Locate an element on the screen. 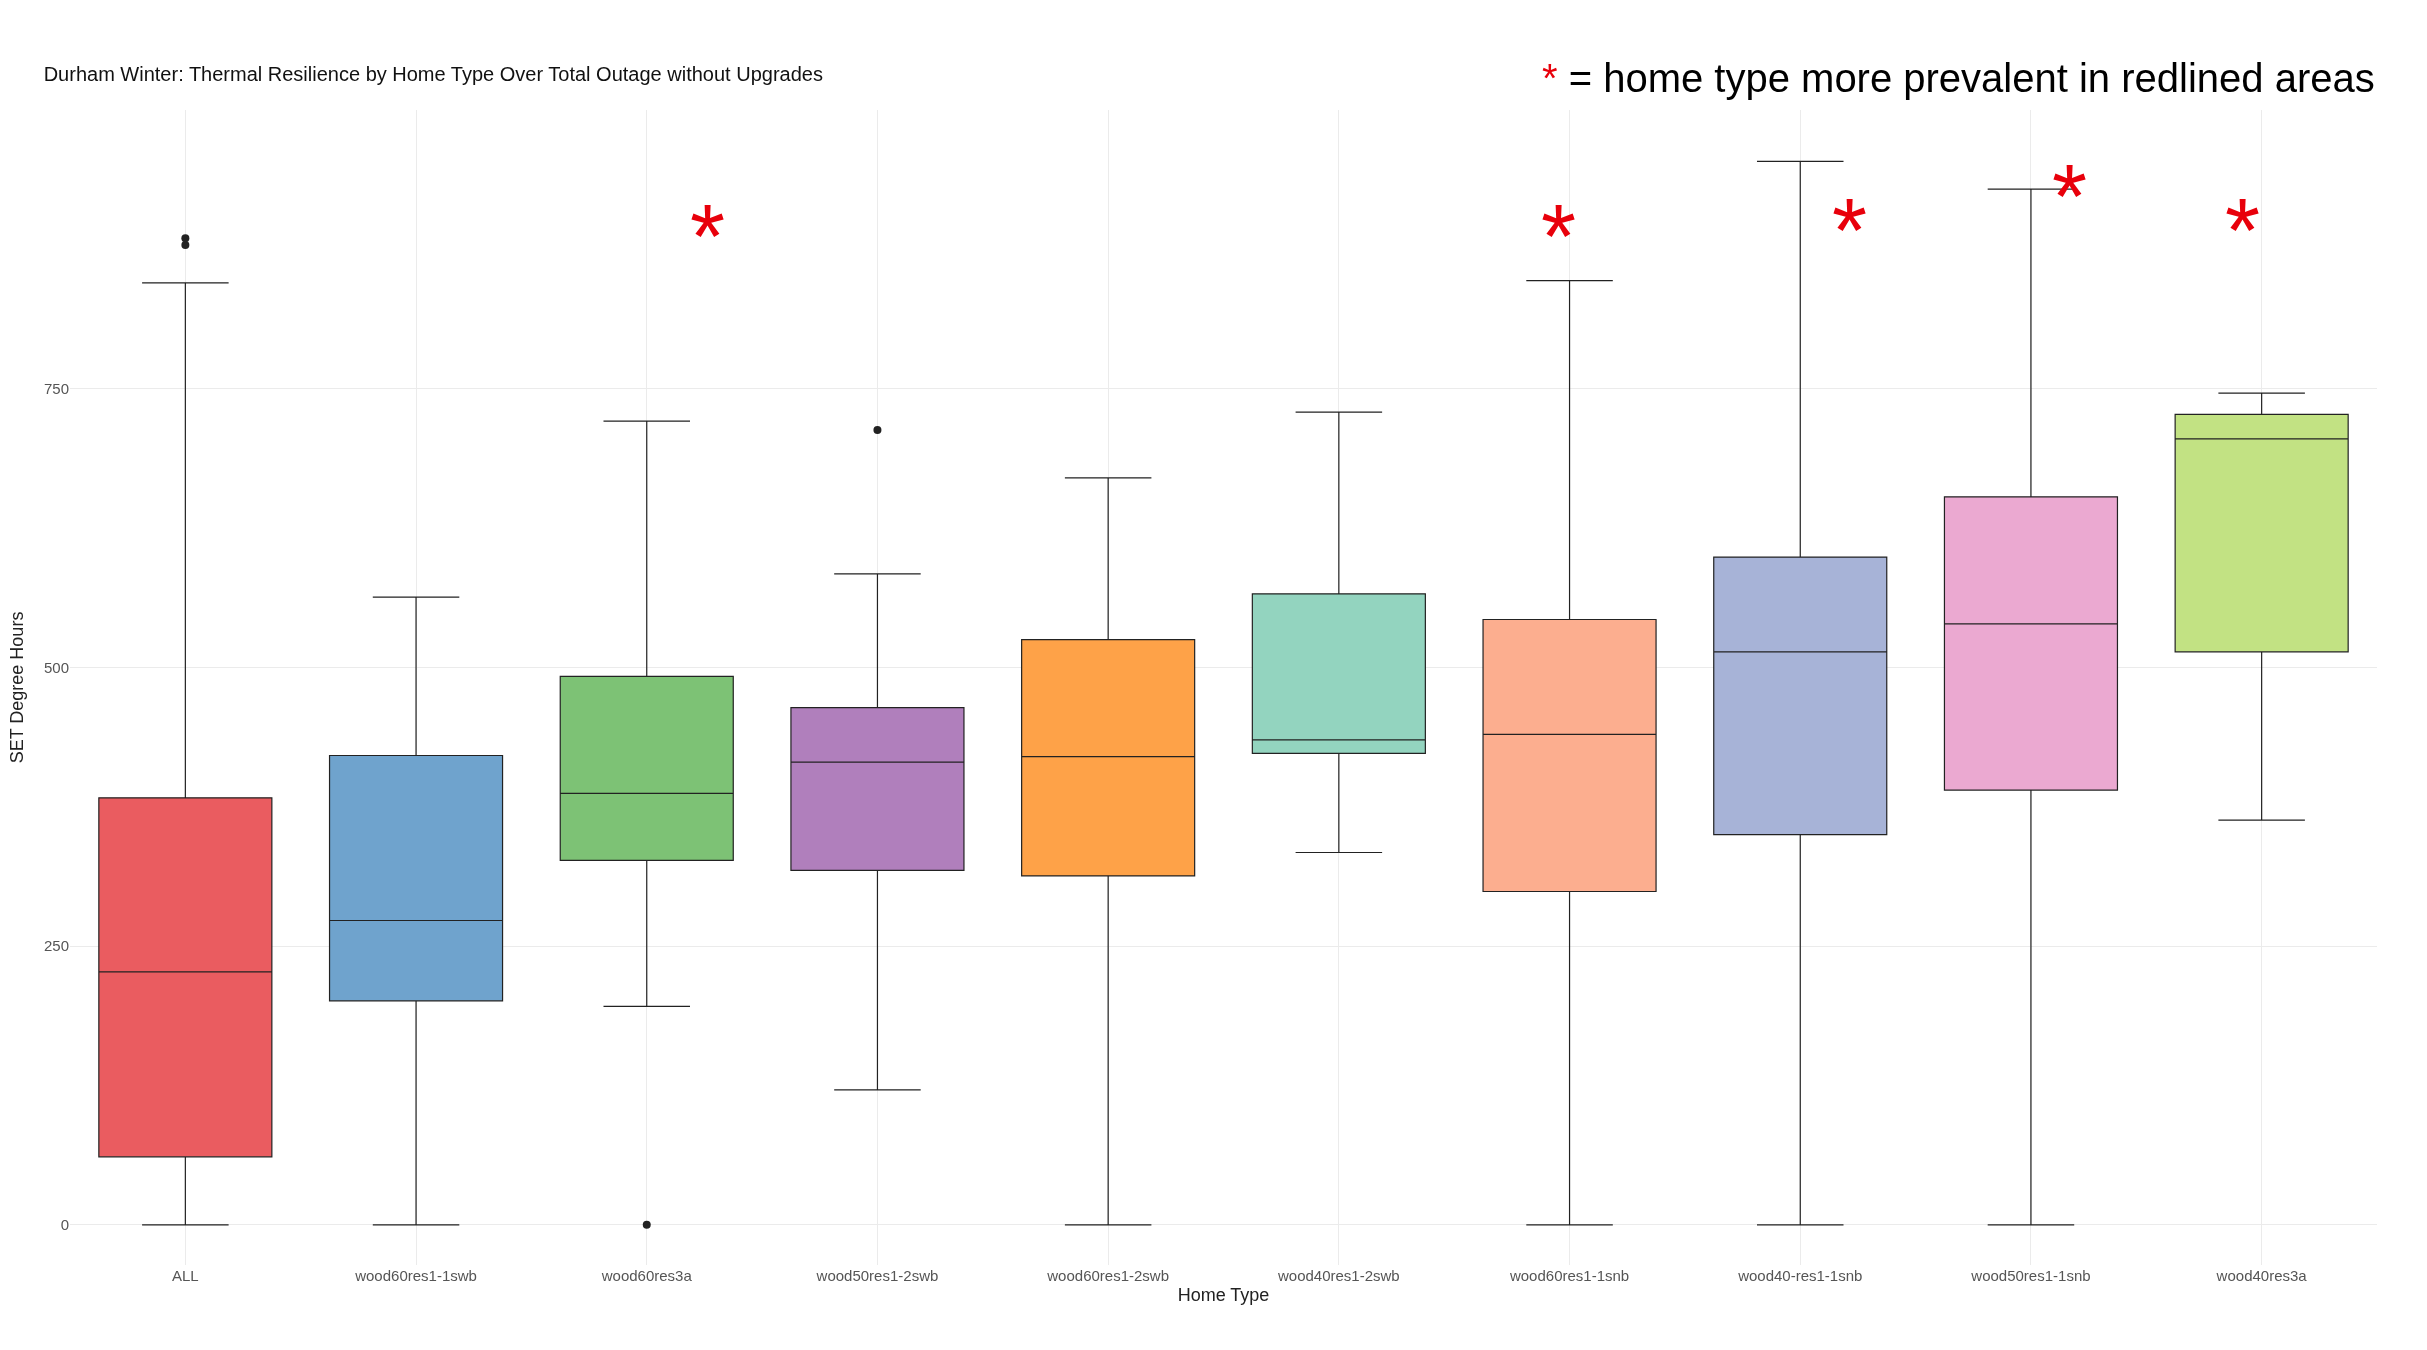  text: * = home type more prevalent in redlined areas is located at coordinates (1958, 78).